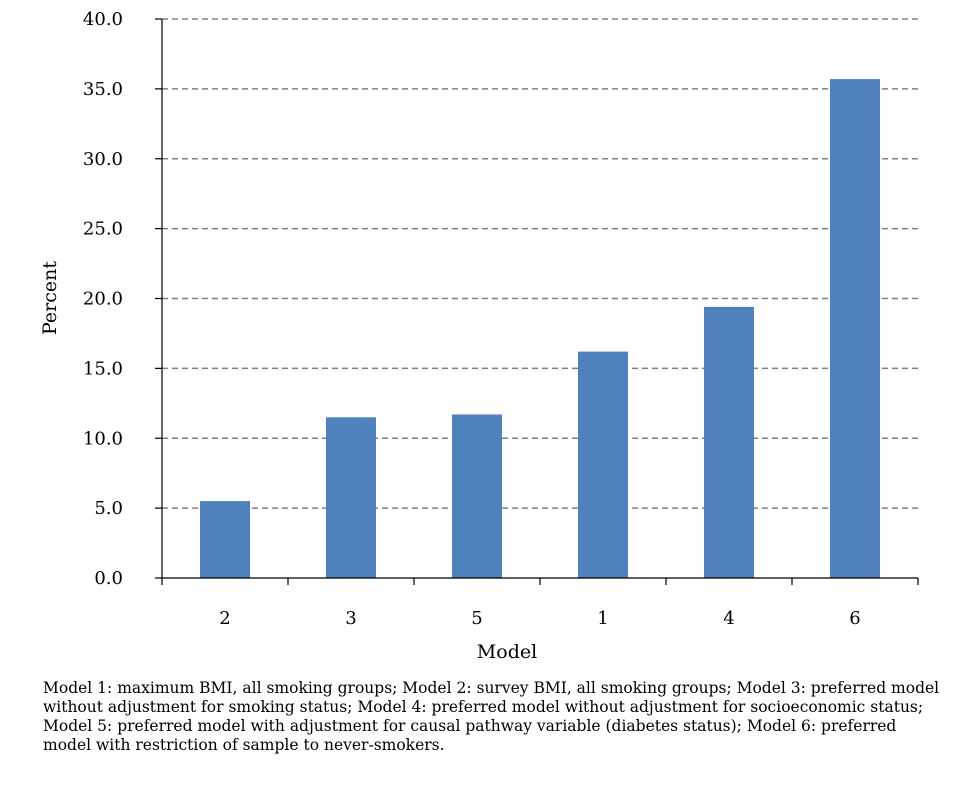  Describe the element at coordinates (108, 578) in the screenshot. I see `y-tick-label: 0.0` at that location.